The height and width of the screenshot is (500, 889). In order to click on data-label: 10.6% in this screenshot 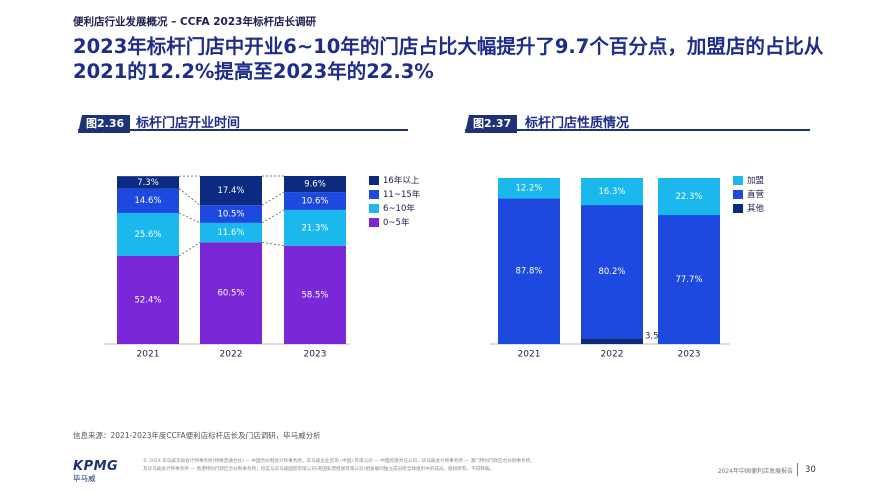, I will do `click(314, 202)`.